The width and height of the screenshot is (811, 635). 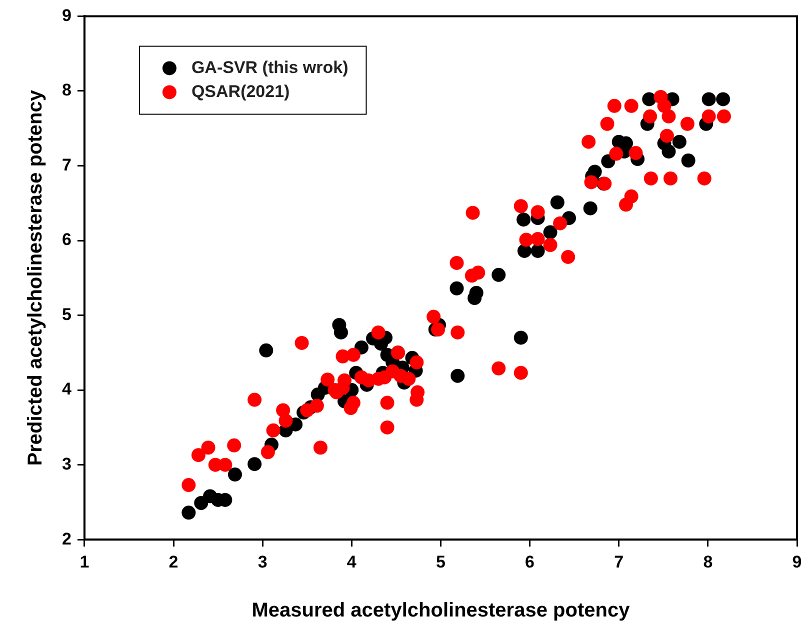 I want to click on y-tick-label: 4, so click(x=67, y=389).